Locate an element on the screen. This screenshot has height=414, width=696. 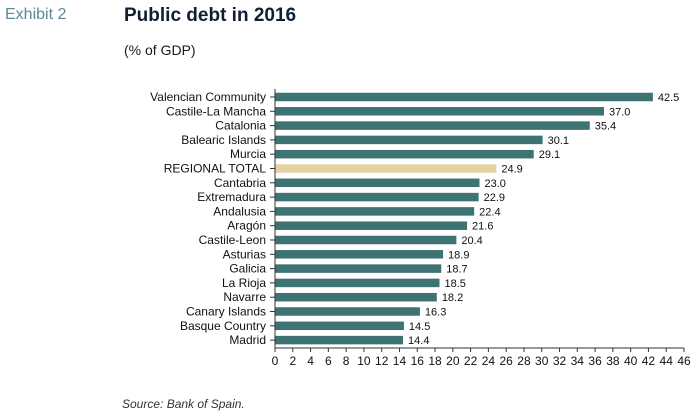
category-label: Valencian Community is located at coordinates (208, 97).